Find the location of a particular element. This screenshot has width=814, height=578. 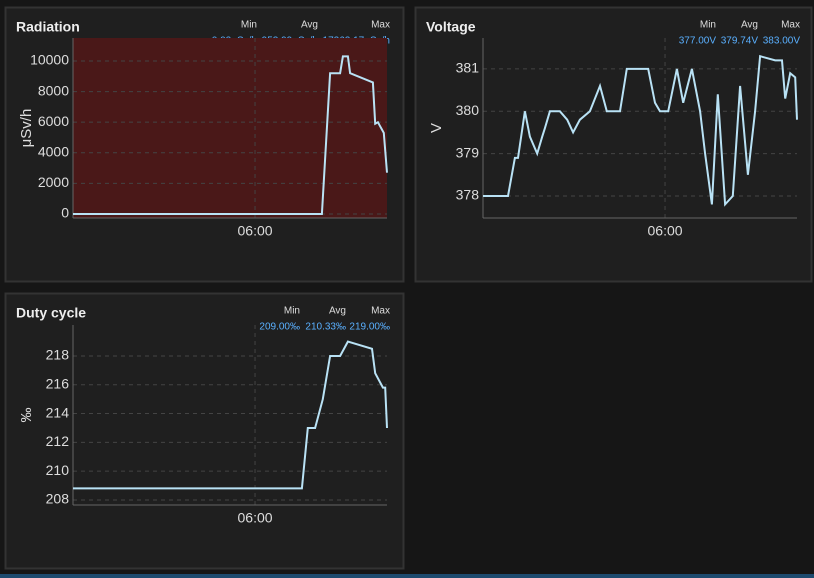

y-axis-label: μSv/h is located at coordinates (26, 128).